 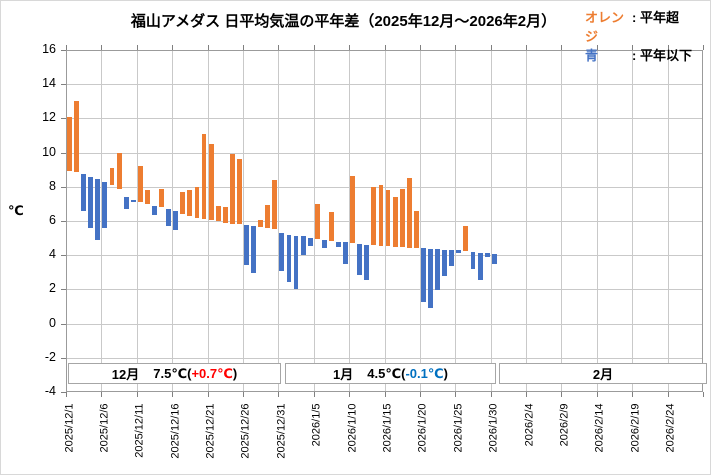 I want to click on paren: (, so click(x=403, y=373).